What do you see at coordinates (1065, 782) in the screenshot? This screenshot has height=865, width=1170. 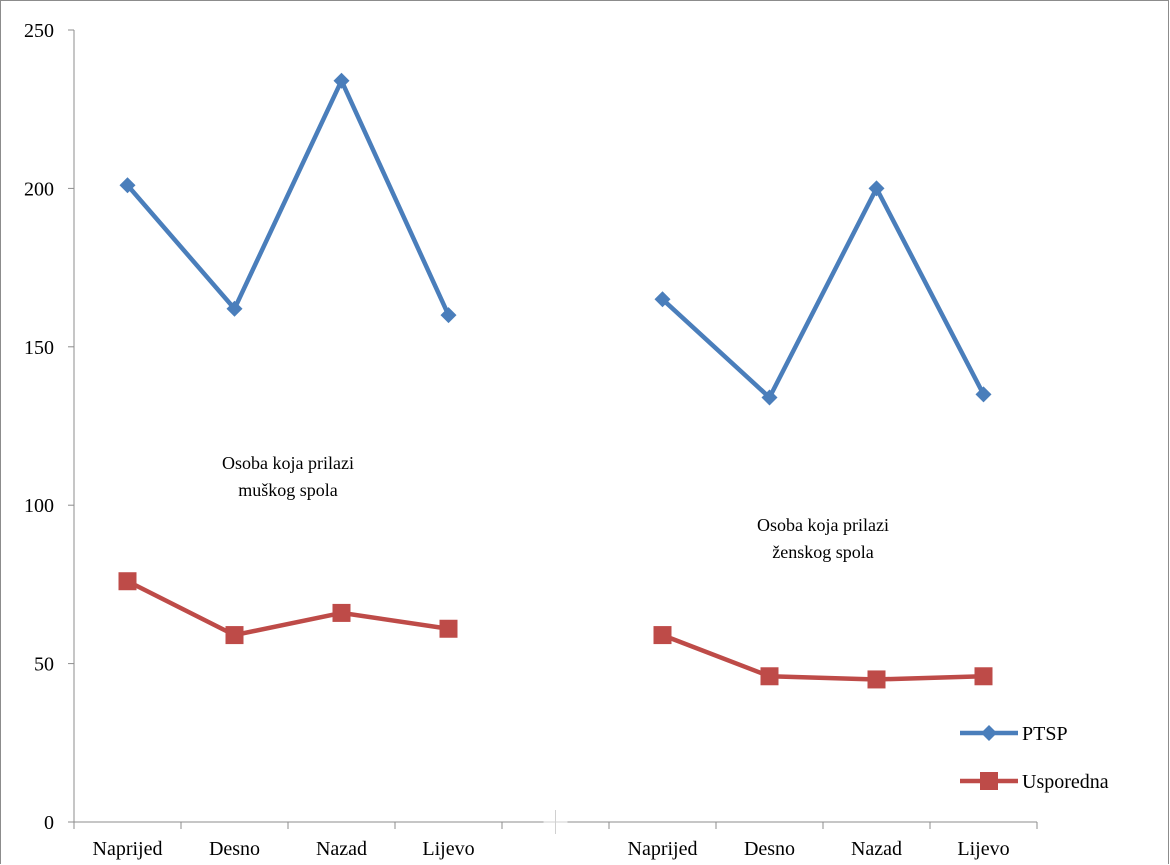 I see `legend-label: Usporedna` at bounding box center [1065, 782].